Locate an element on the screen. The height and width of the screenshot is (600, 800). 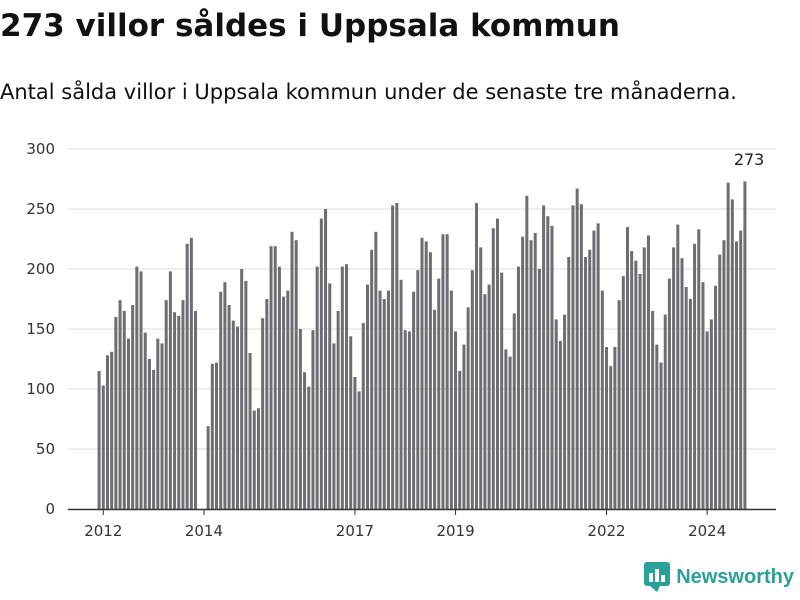
newsworthy-brand: Newsworthy is located at coordinates (719, 577).